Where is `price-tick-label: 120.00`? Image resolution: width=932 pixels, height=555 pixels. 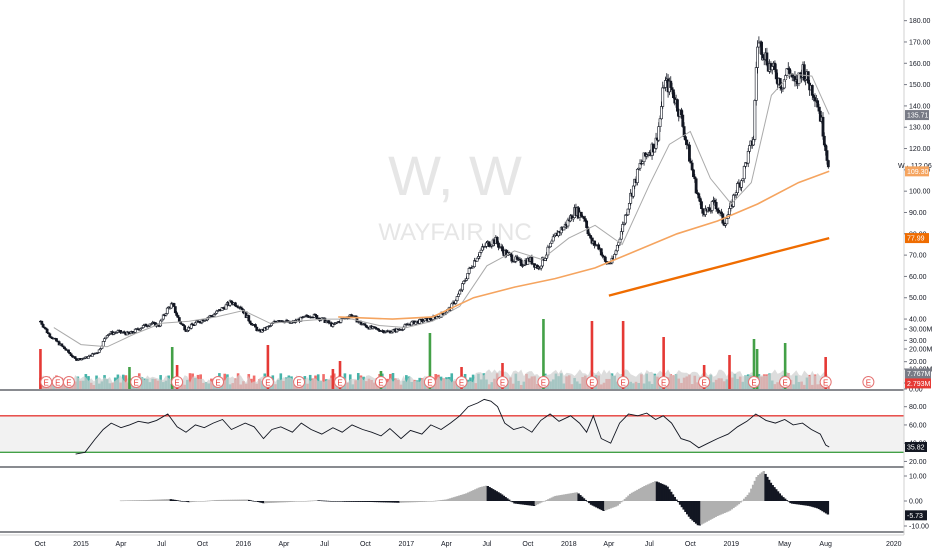
price-tick-label: 120.00 is located at coordinates (920, 149).